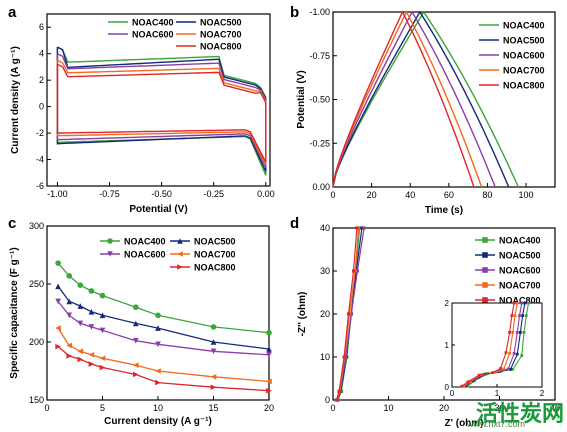 The height and width of the screenshot is (432, 567). Describe the element at coordinates (497, 345) in the screenshot. I see `inset-frame` at that location.